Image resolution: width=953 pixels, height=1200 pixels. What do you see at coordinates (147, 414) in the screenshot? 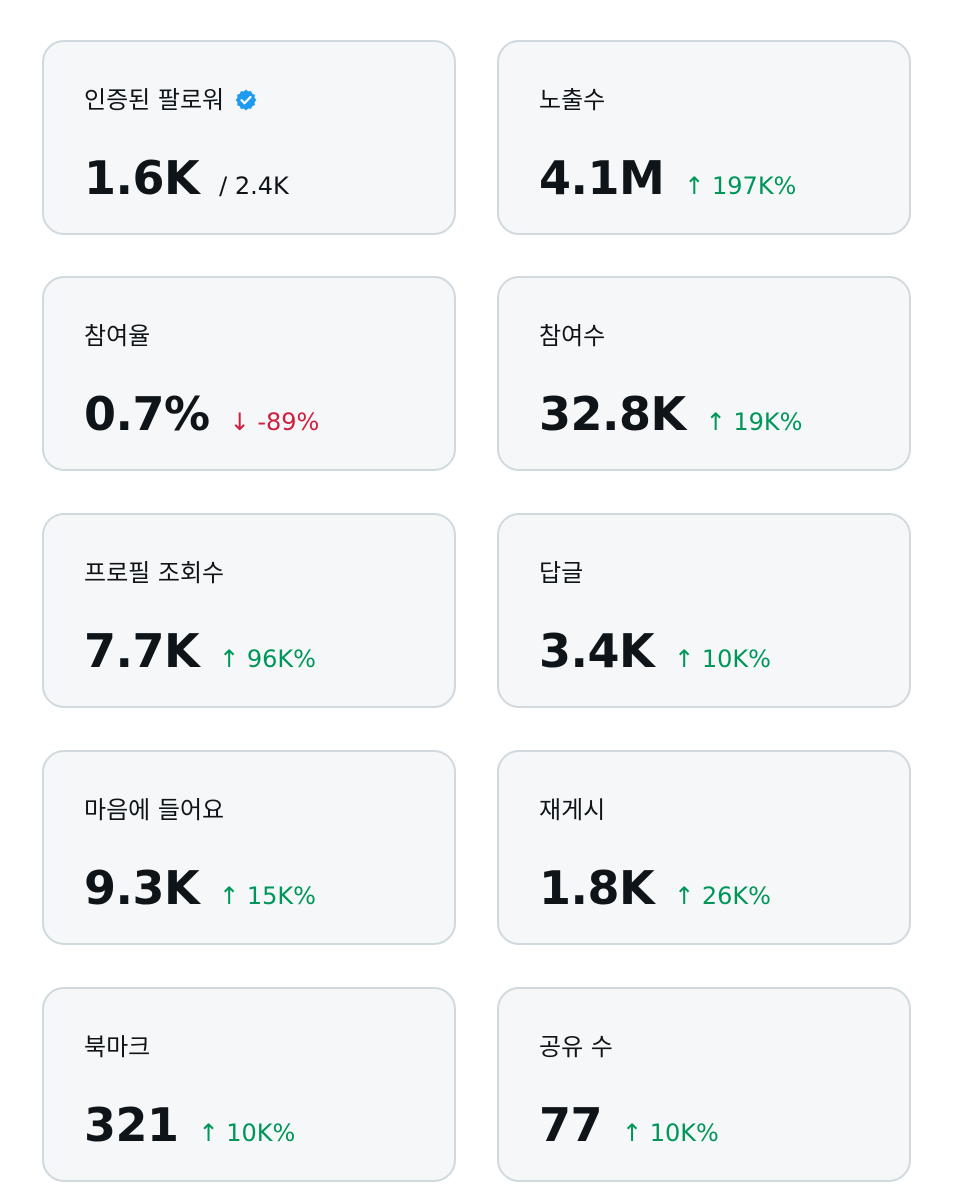
I see `stat-value: 0.7%` at bounding box center [147, 414].